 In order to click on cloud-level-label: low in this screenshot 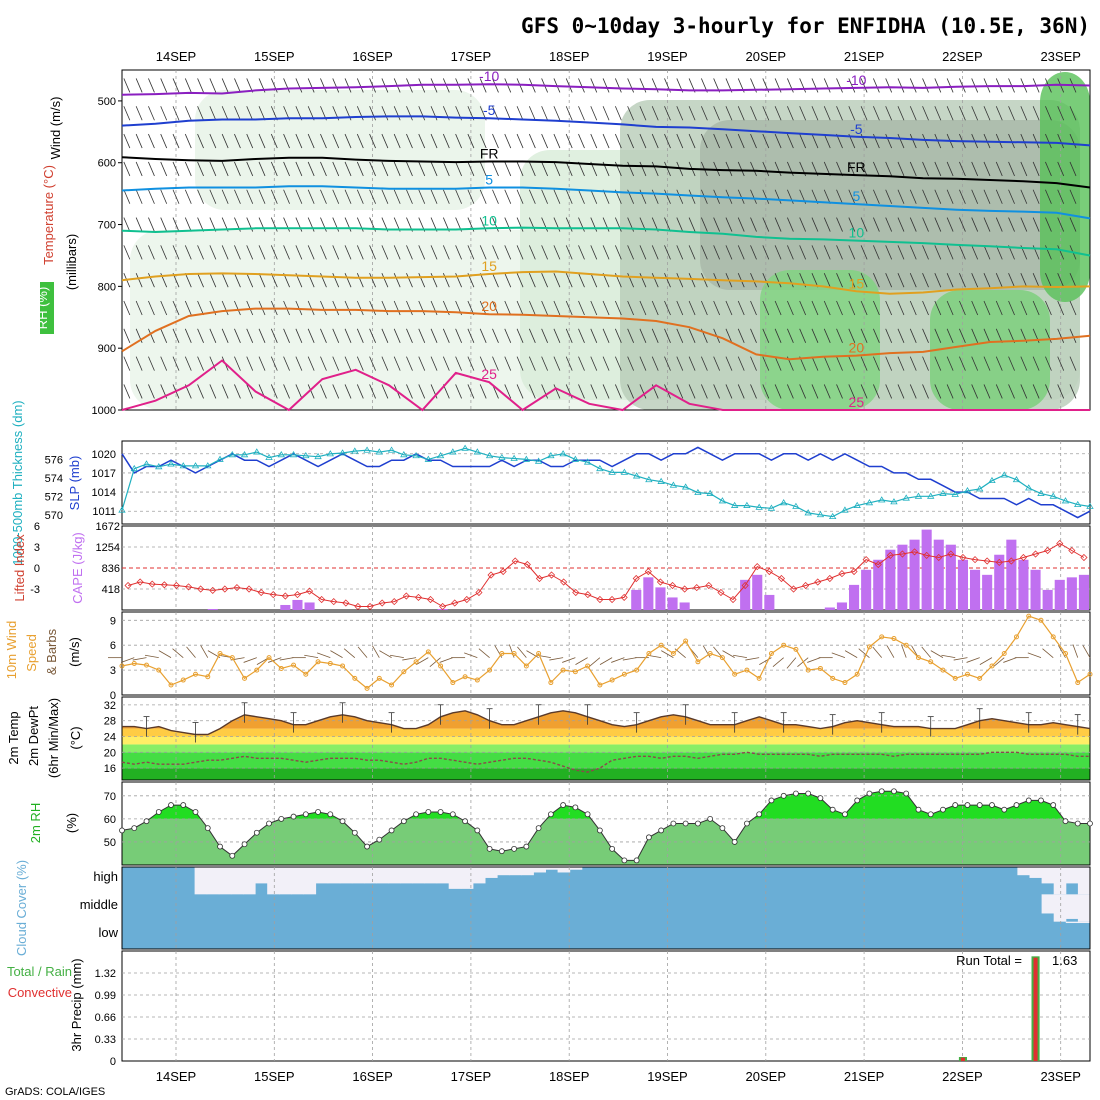, I will do `click(108, 932)`.